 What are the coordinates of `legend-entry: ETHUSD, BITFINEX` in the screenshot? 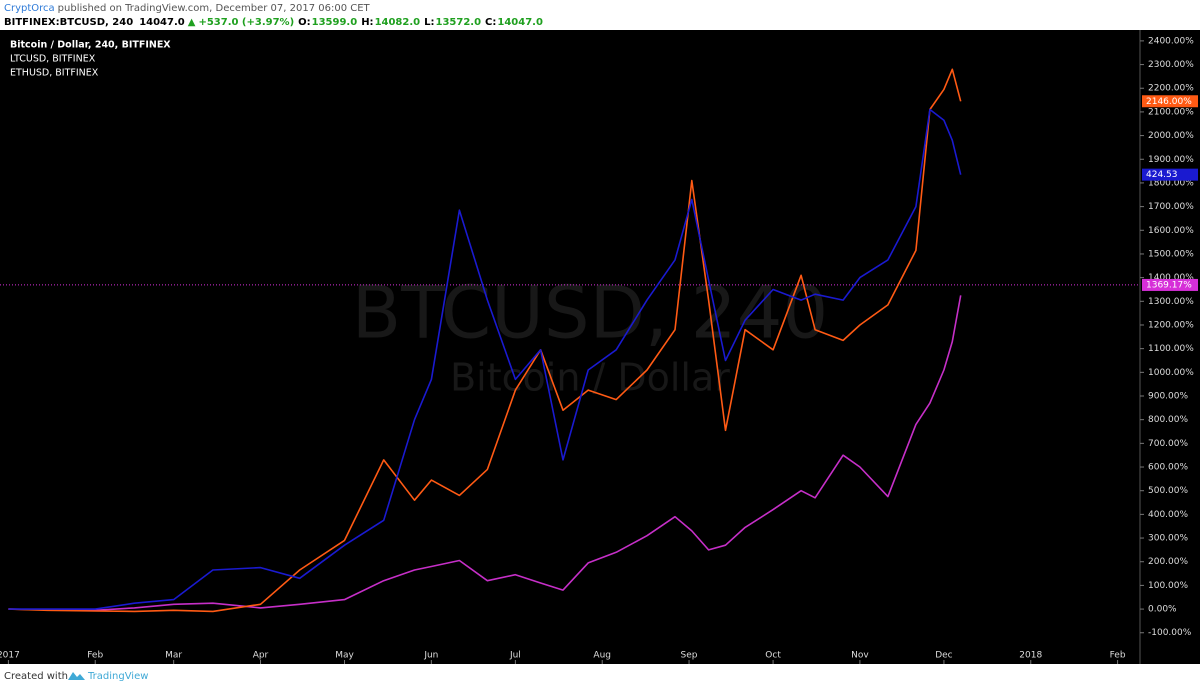 It's located at (54, 73).